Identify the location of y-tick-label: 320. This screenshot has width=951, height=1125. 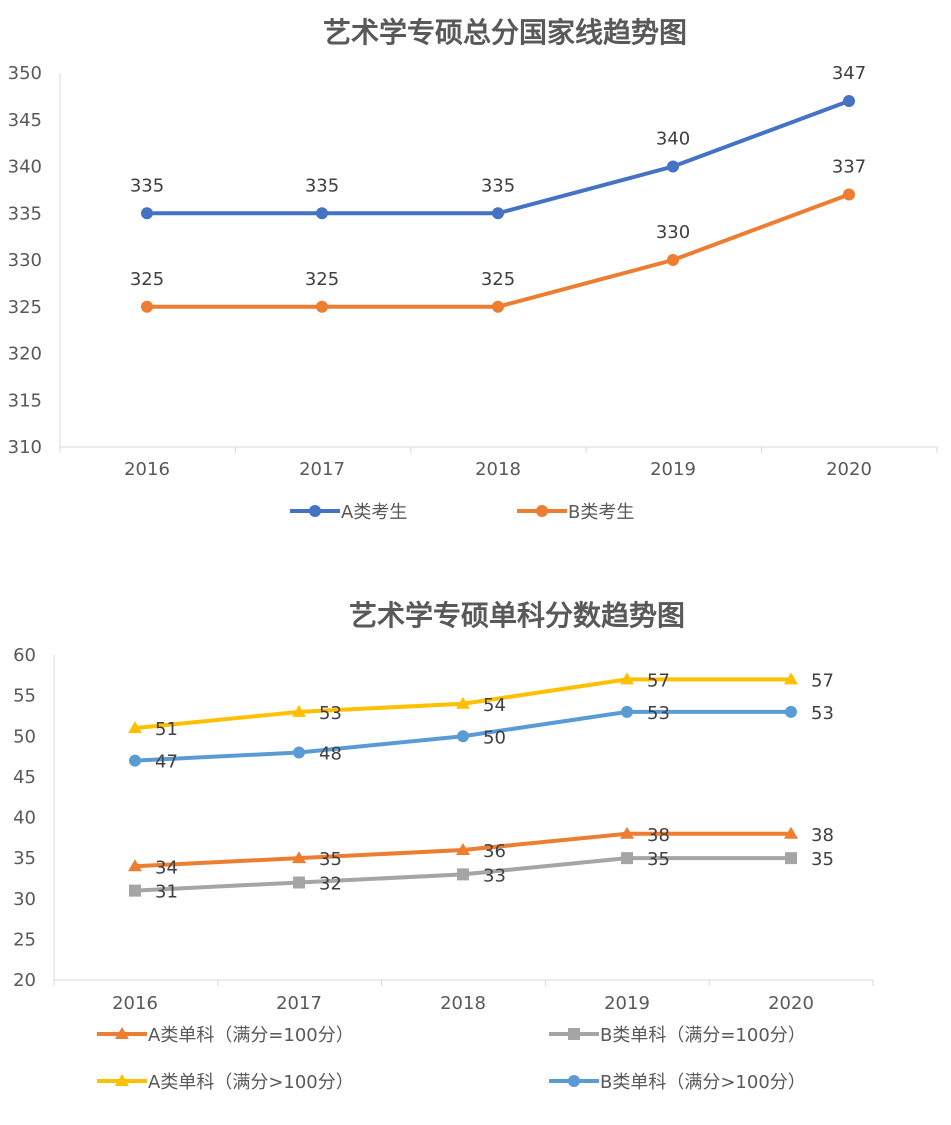
(25, 354).